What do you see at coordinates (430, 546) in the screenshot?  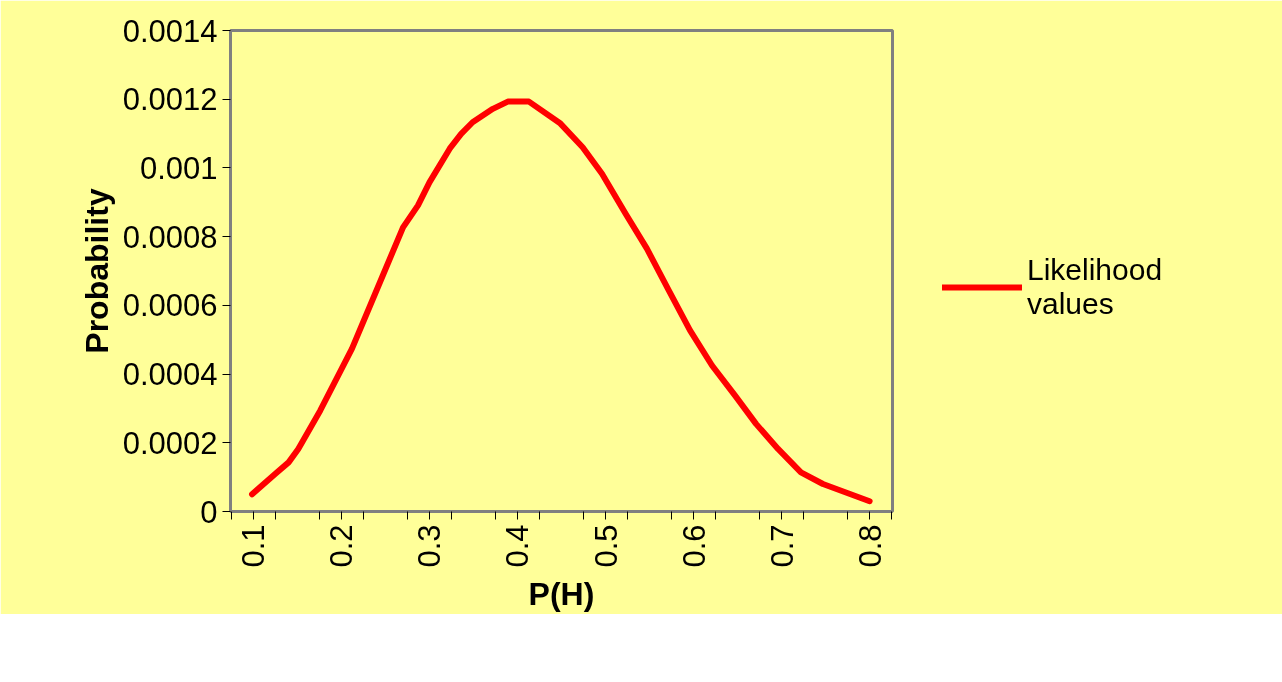 I see `x-tick-label: 0.3` at bounding box center [430, 546].